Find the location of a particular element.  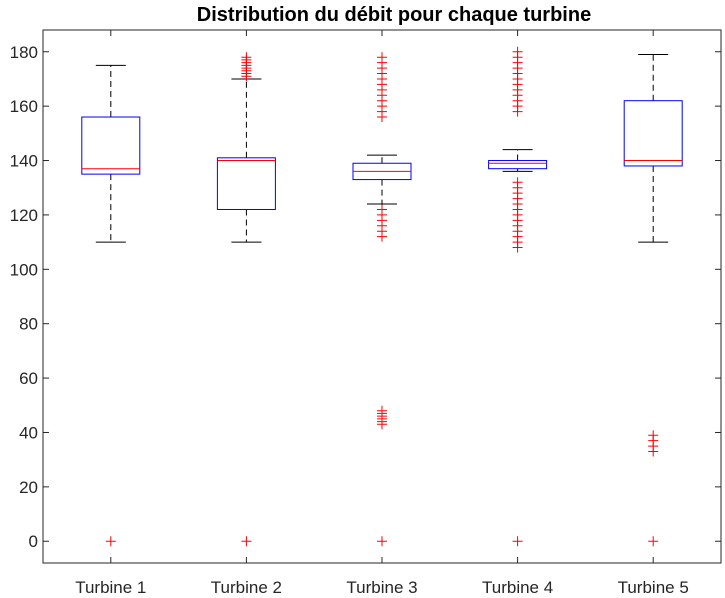

y-tick-label: 100 is located at coordinates (24, 269).